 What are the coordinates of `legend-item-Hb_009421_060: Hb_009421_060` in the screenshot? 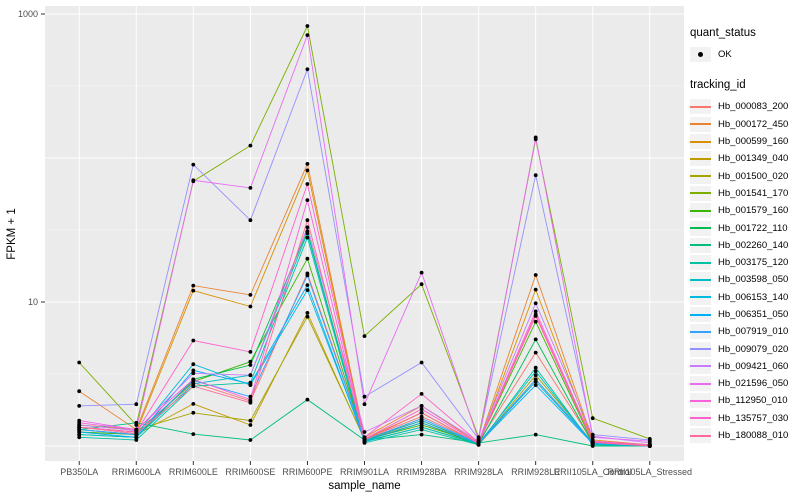 It's located at (745, 366).